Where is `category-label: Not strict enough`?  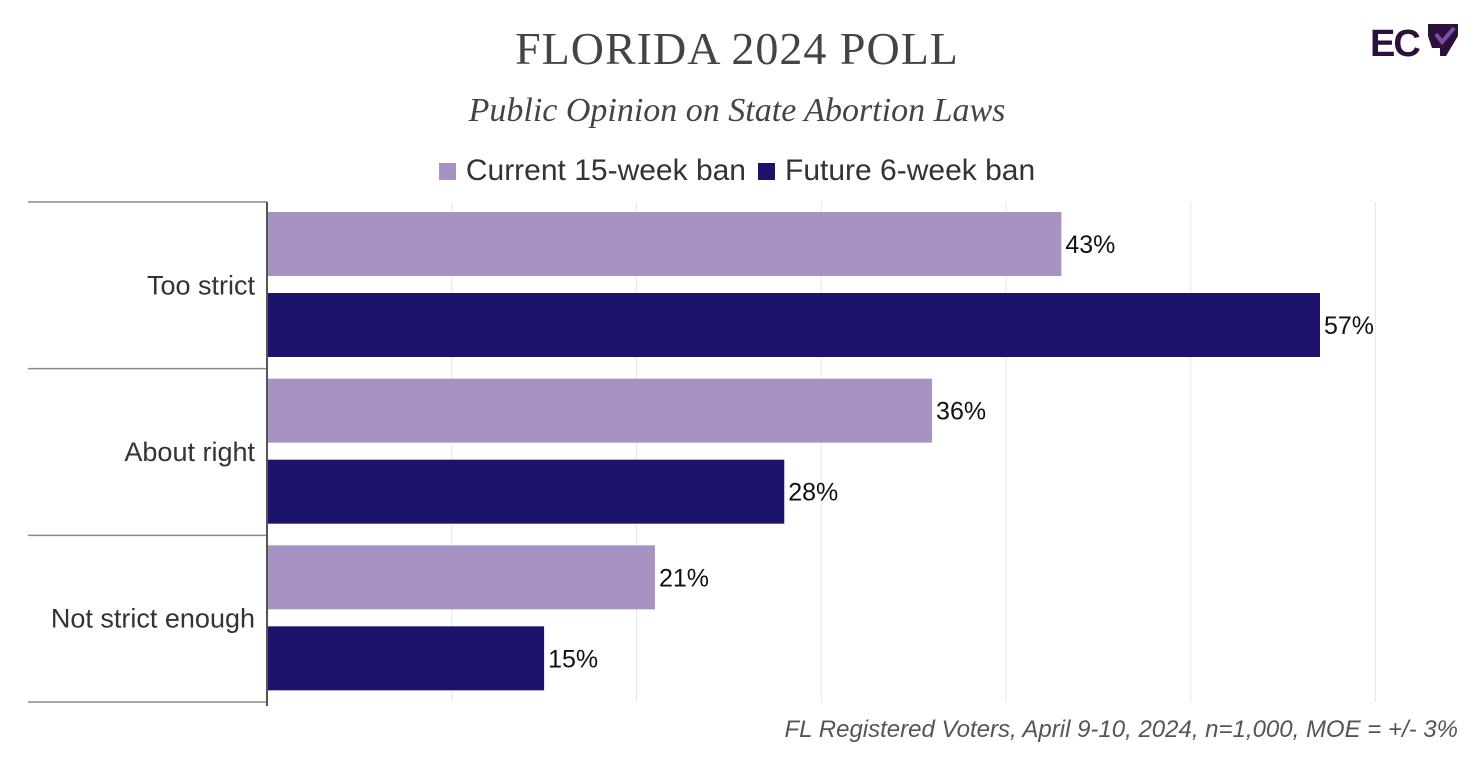 category-label: Not strict enough is located at coordinates (153, 619).